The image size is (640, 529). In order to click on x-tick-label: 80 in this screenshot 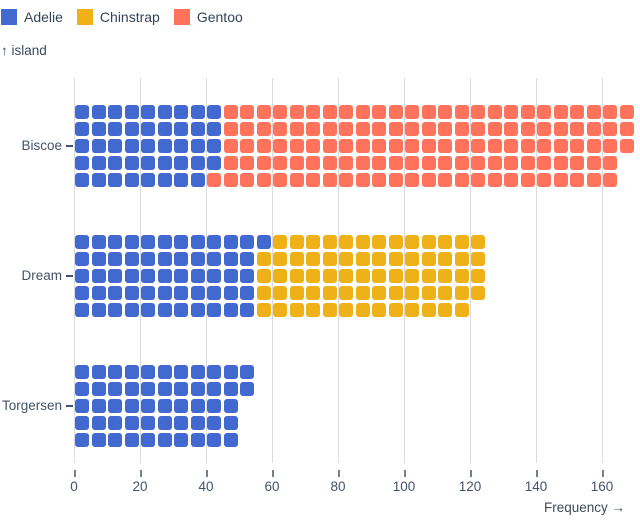, I will do `click(338, 486)`.